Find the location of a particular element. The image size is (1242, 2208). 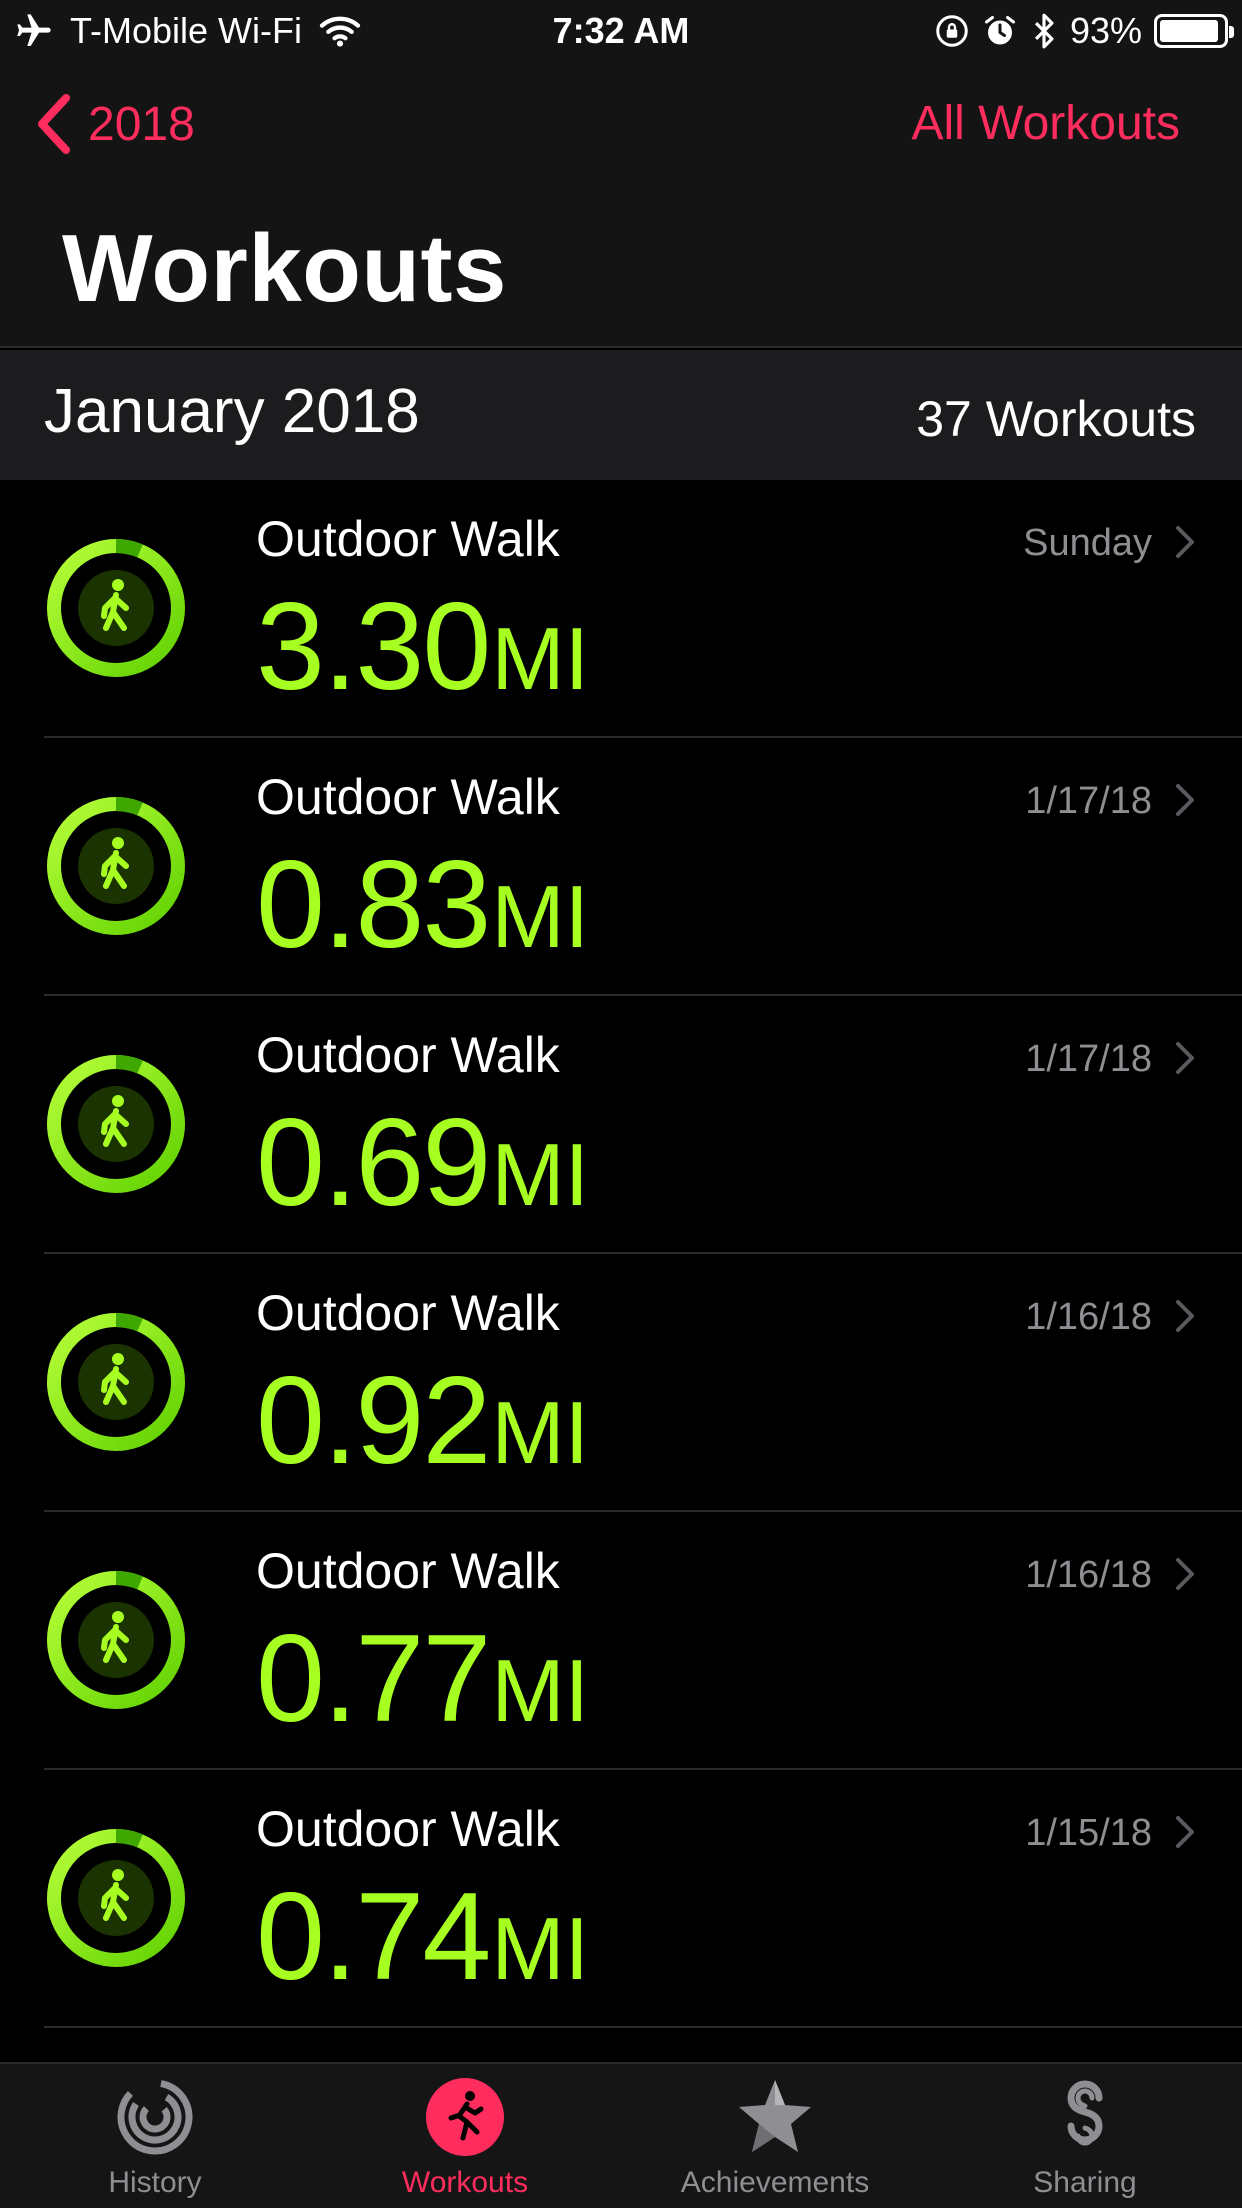

battery-icon is located at coordinates (1194, 31).